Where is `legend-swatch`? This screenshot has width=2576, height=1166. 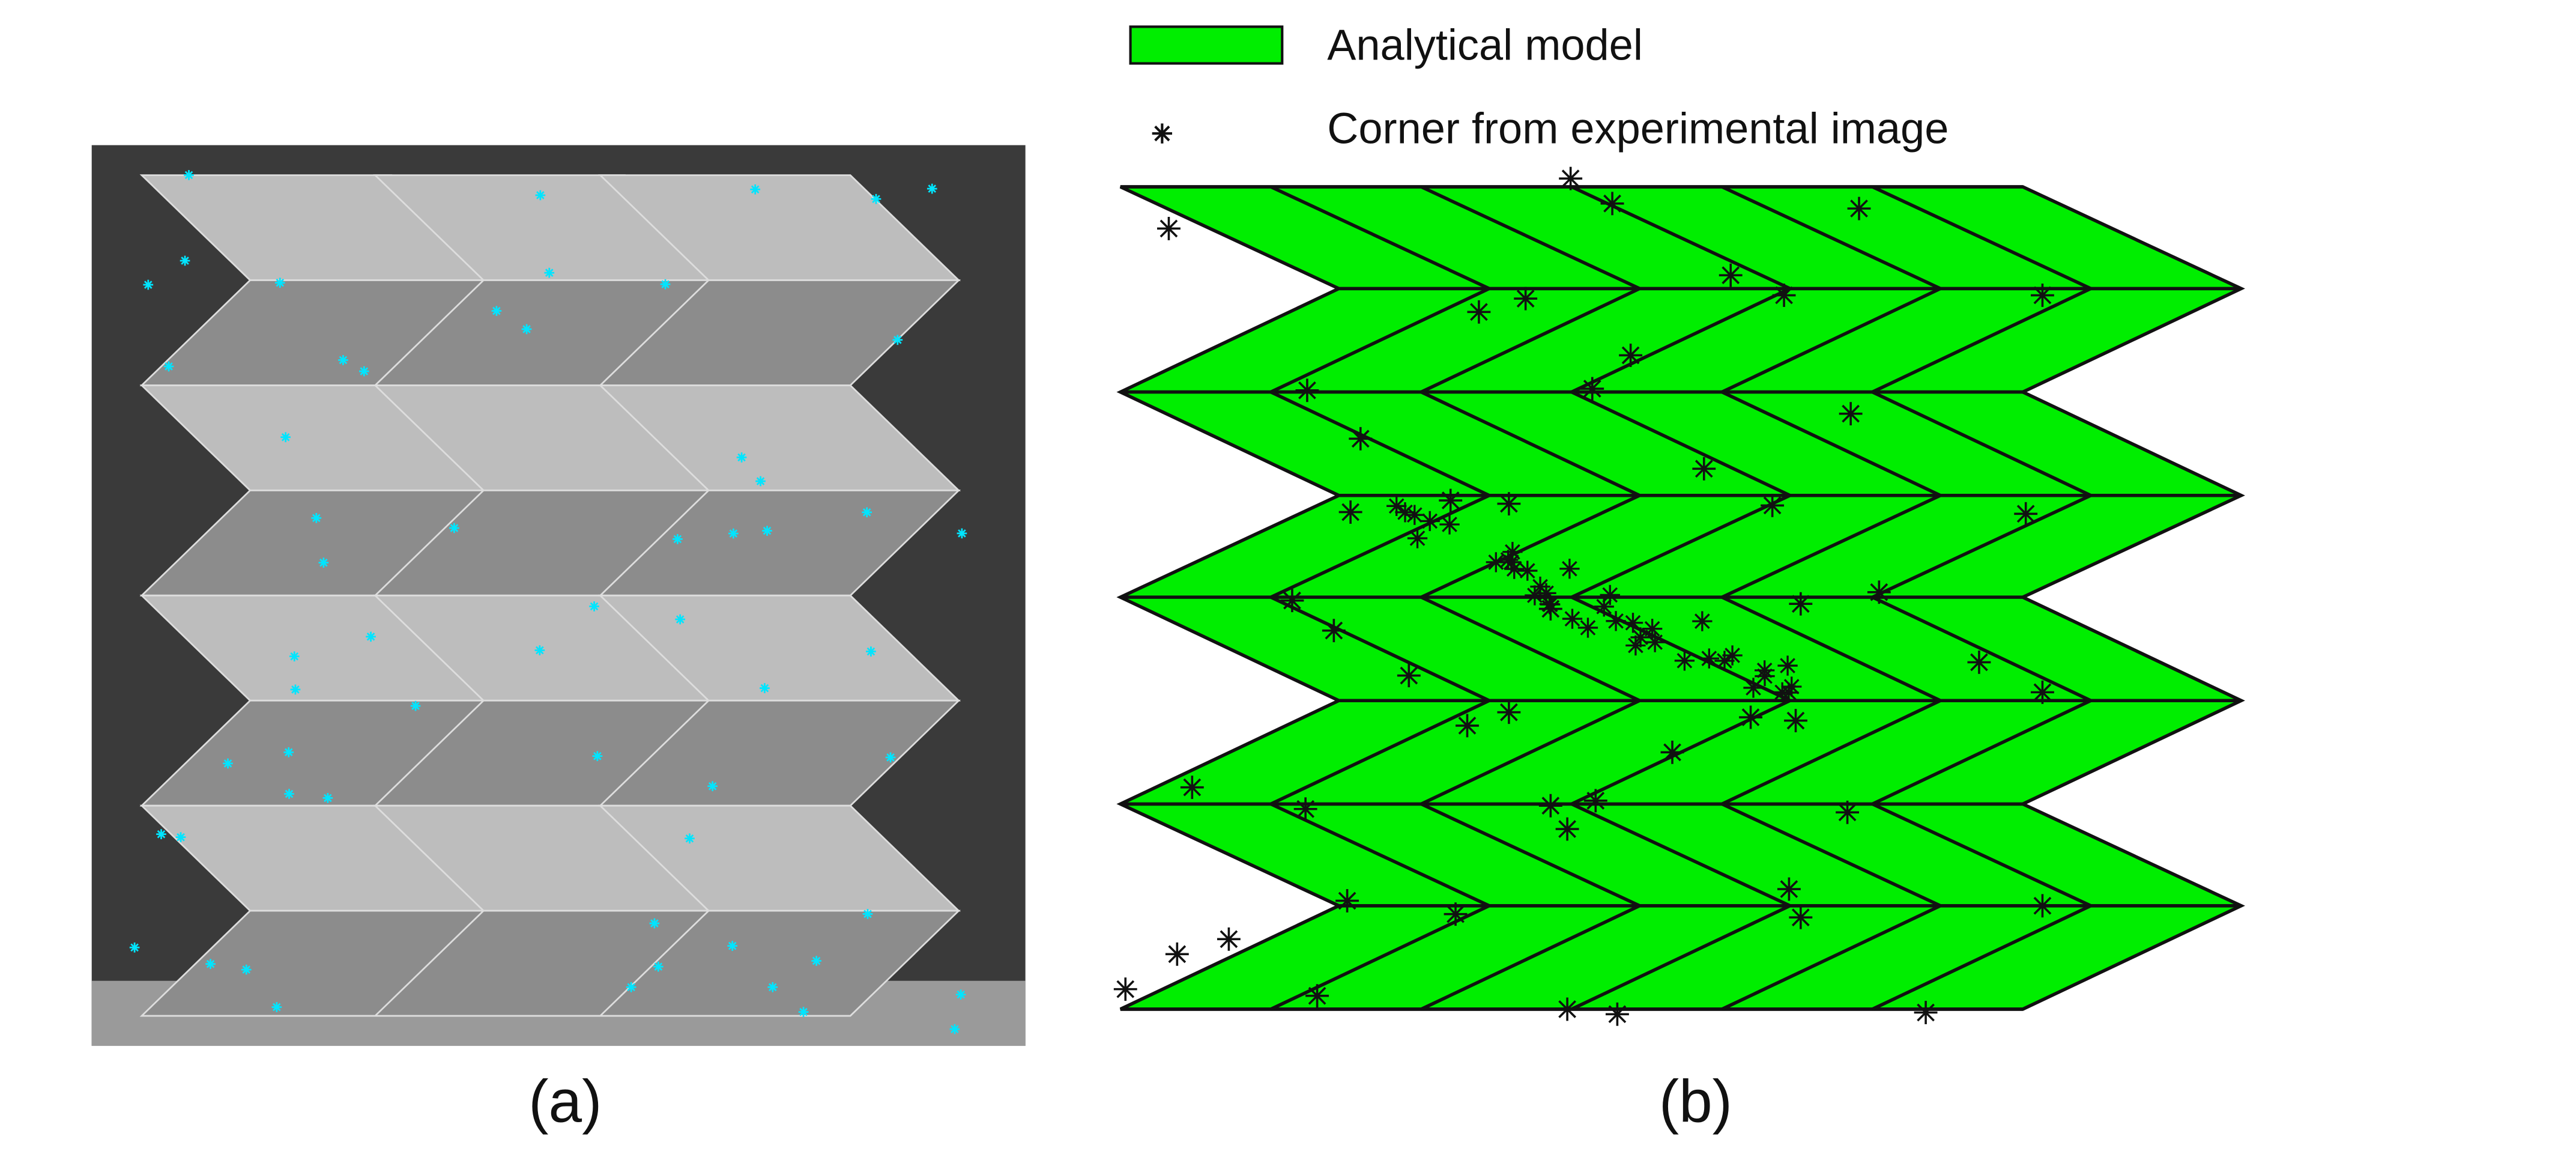 legend-swatch is located at coordinates (1206, 45).